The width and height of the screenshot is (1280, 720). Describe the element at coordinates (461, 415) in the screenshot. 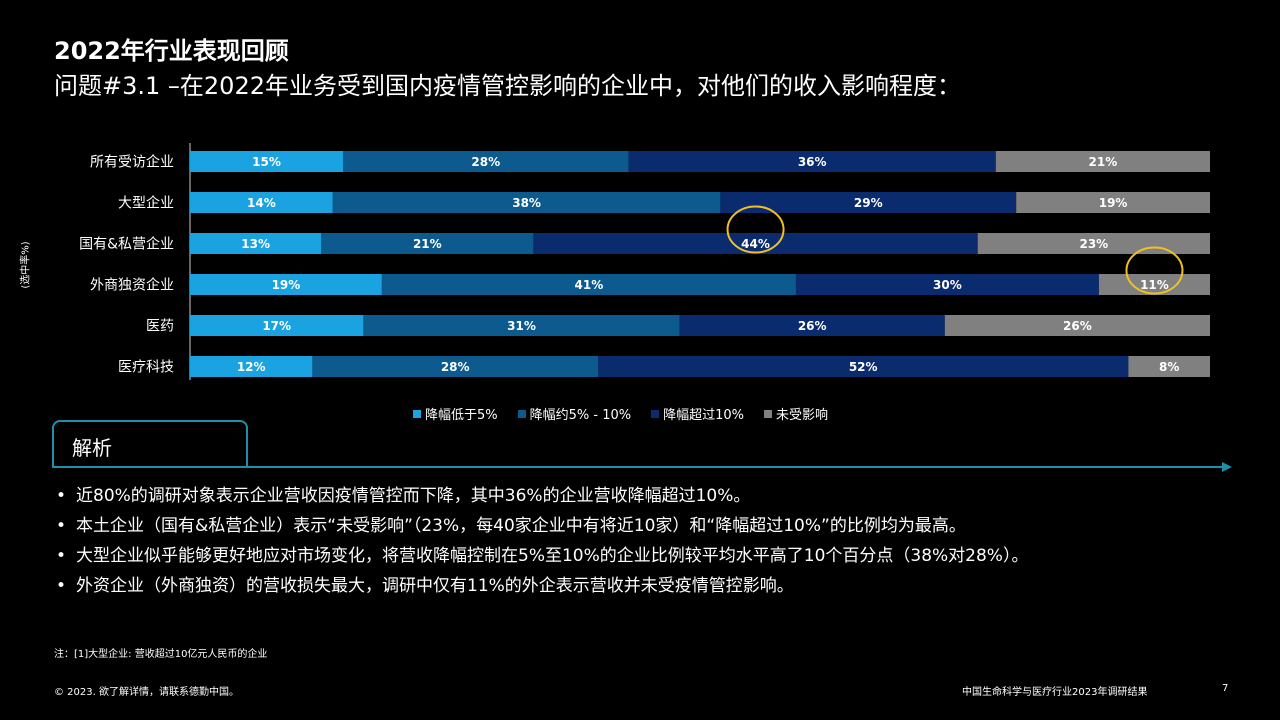

I see `legend-label: 降幅低于5%` at that location.